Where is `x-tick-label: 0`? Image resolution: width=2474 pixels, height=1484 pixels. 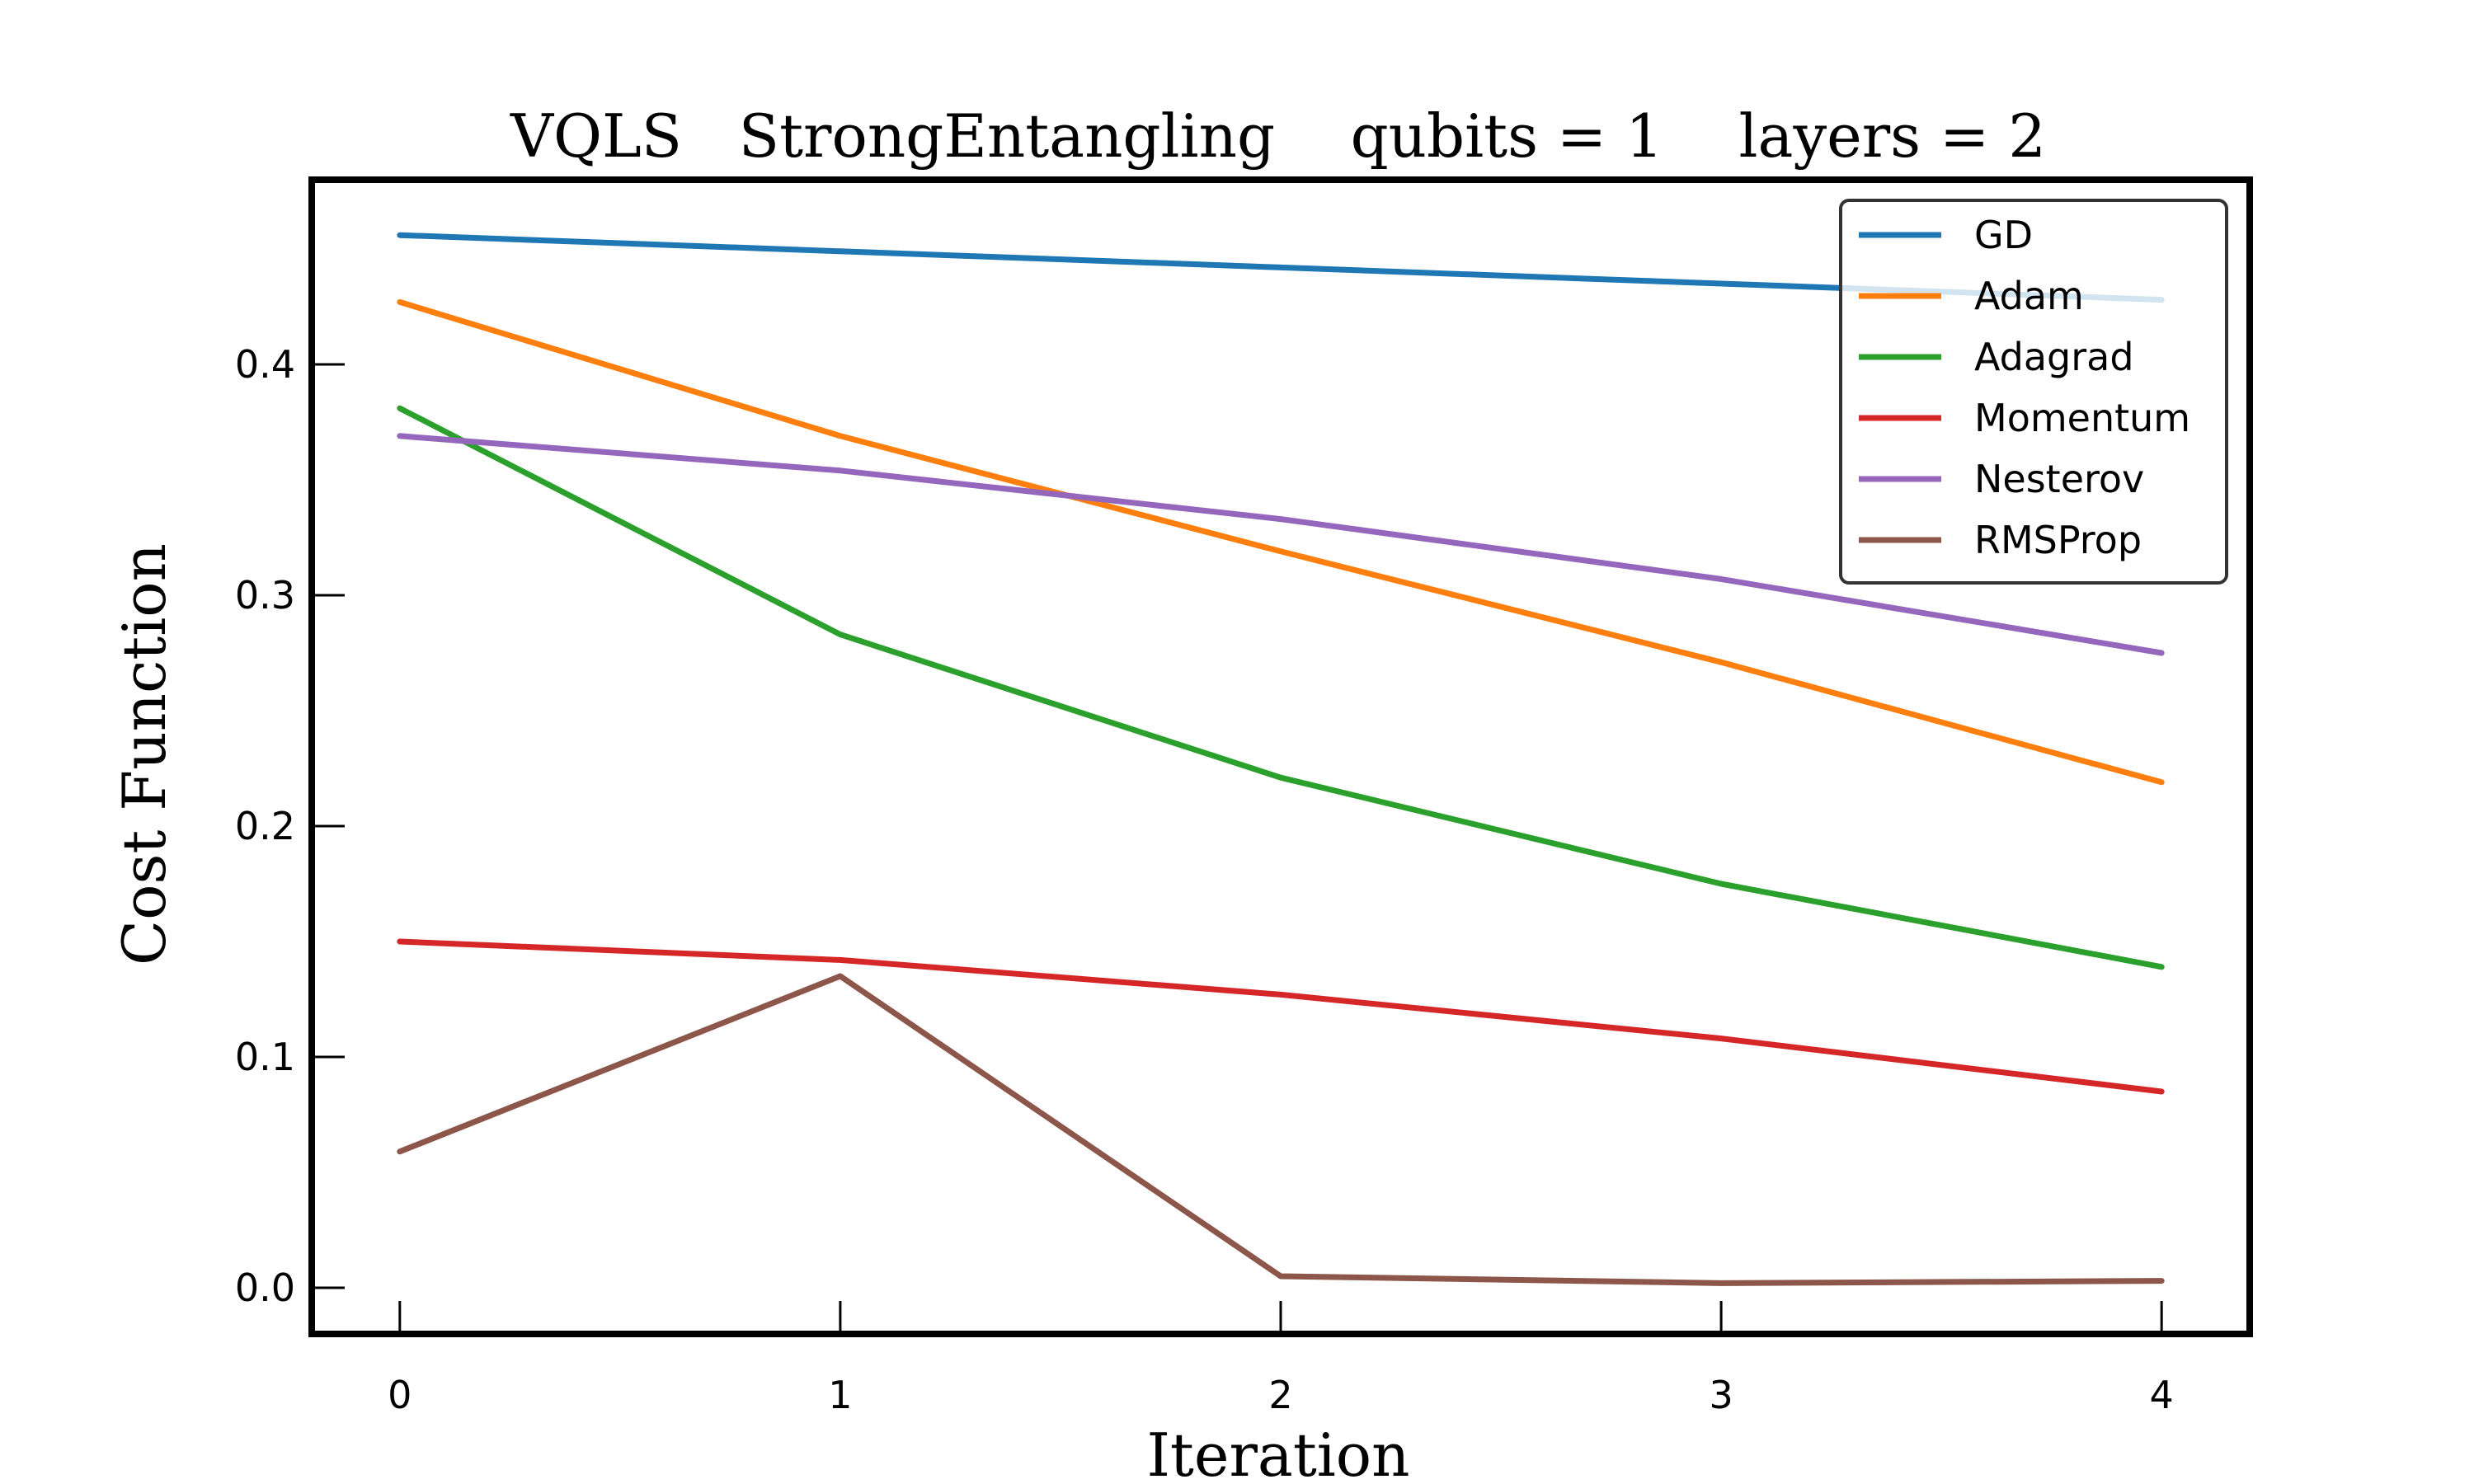 x-tick-label: 0 is located at coordinates (400, 1395).